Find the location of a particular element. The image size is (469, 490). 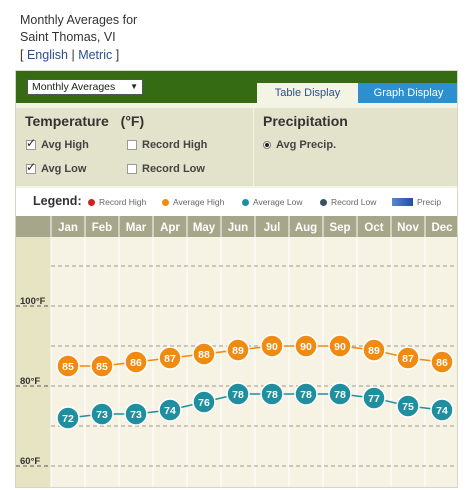

data-label: 77 is located at coordinates (374, 399).